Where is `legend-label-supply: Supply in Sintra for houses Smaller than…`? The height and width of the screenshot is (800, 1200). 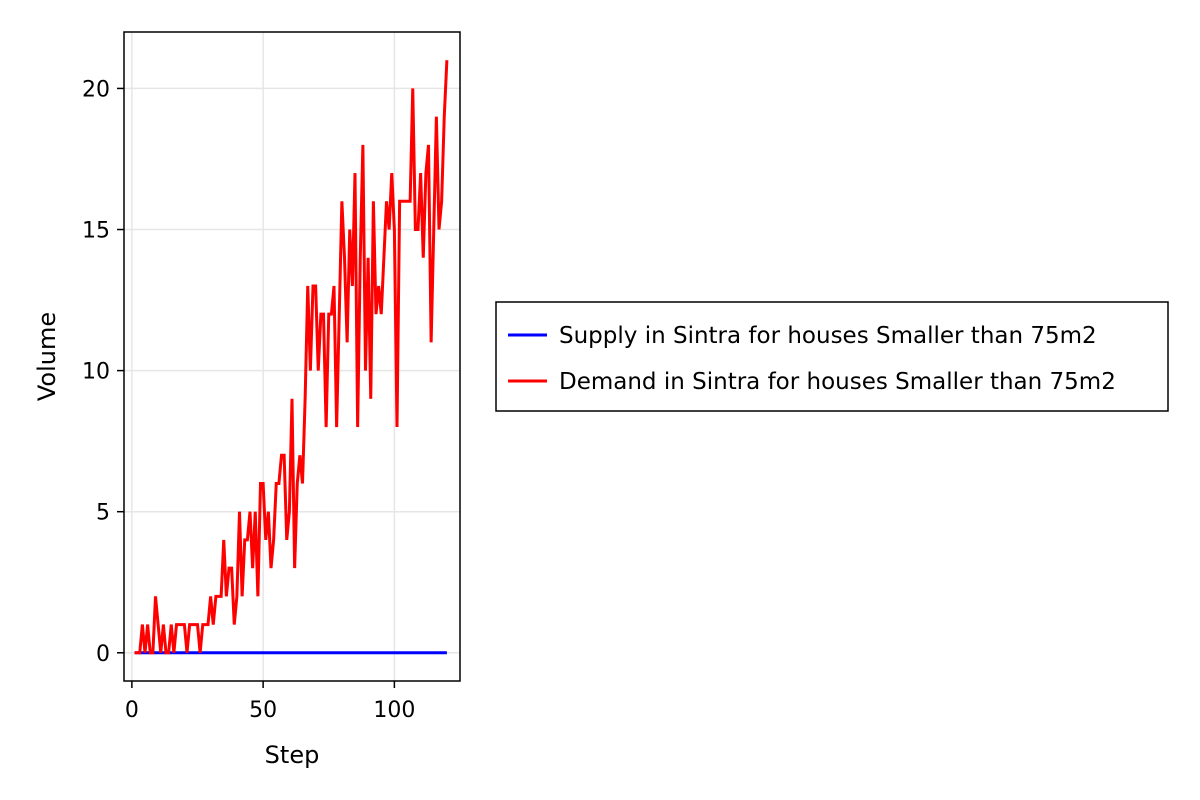
legend-label-supply: Supply in Sintra for houses Smaller than… is located at coordinates (828, 336).